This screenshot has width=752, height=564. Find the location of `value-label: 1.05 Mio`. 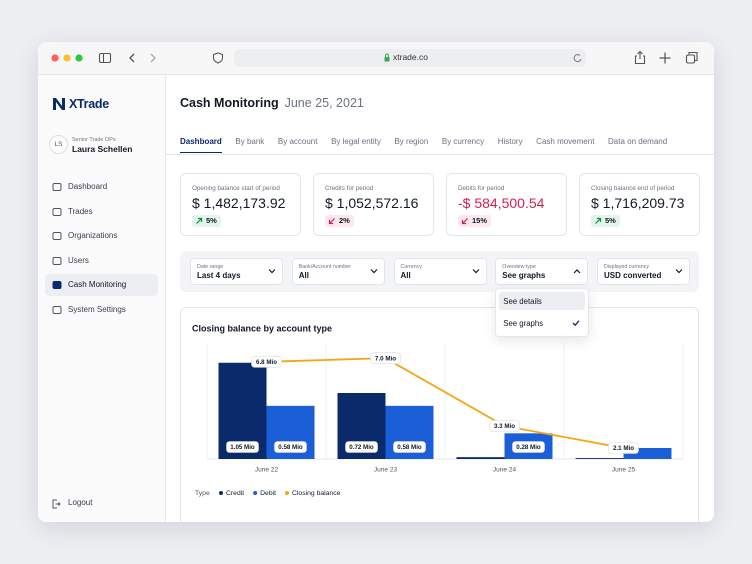

value-label: 1.05 Mio is located at coordinates (242, 447).